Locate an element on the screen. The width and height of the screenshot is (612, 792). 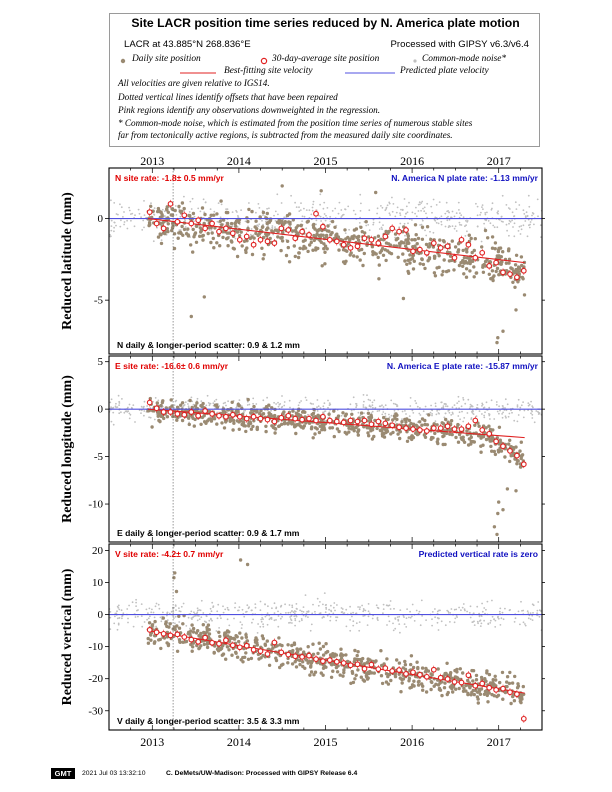
legend-cm-noise-label: Common-mode noise* is located at coordinates (464, 59).